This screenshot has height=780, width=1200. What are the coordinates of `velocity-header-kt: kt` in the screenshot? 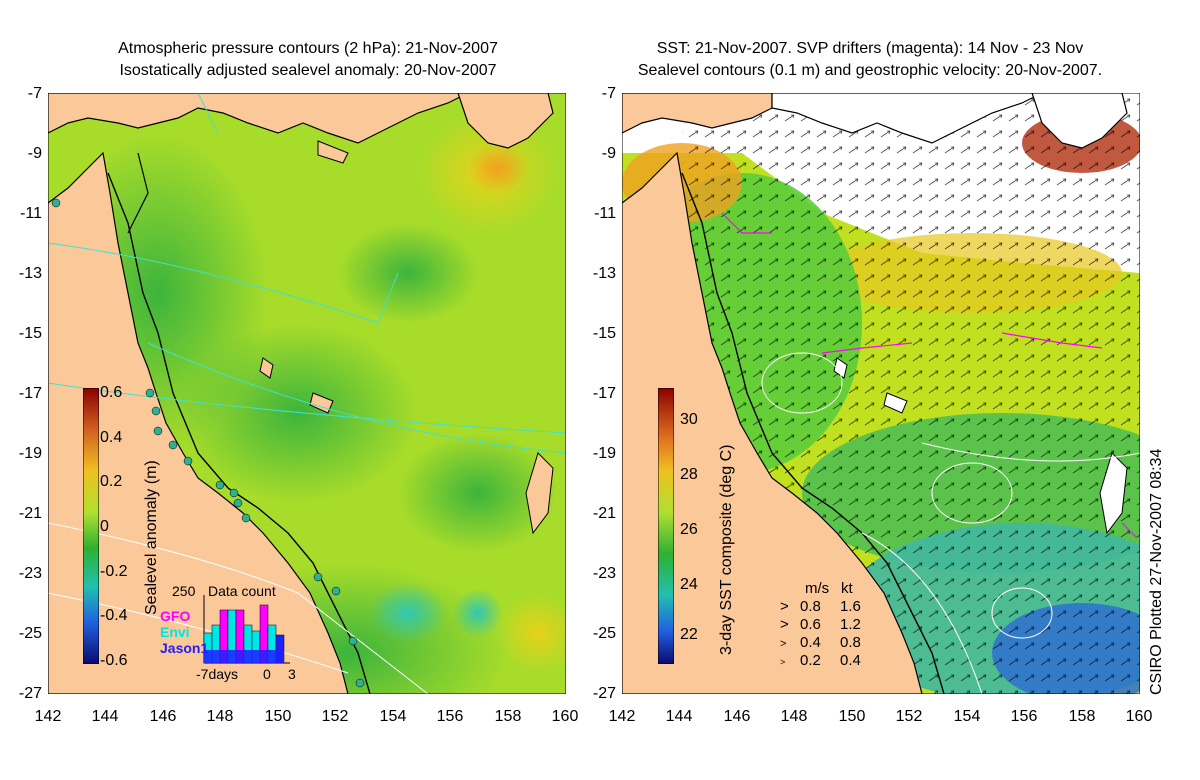 It's located at (847, 588).